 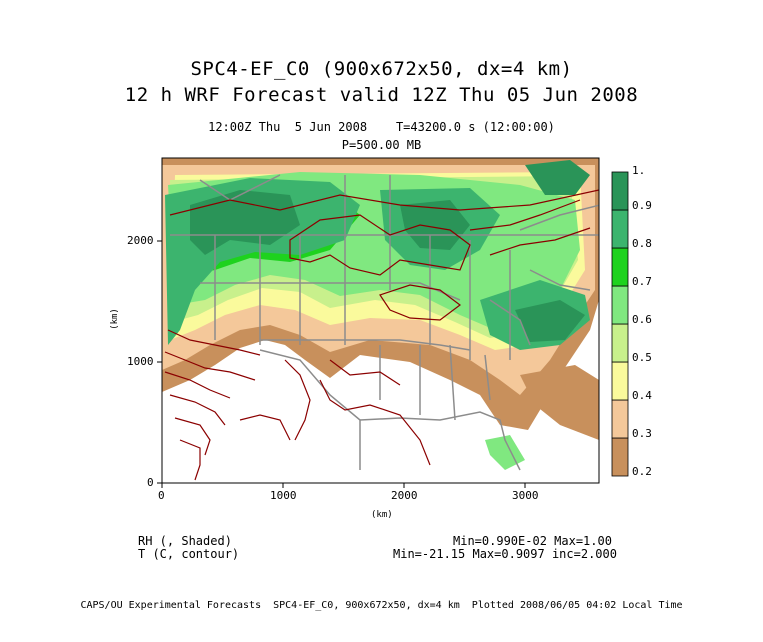 What do you see at coordinates (559, 402) in the screenshot?
I see `rh-gulf-tan` at bounding box center [559, 402].